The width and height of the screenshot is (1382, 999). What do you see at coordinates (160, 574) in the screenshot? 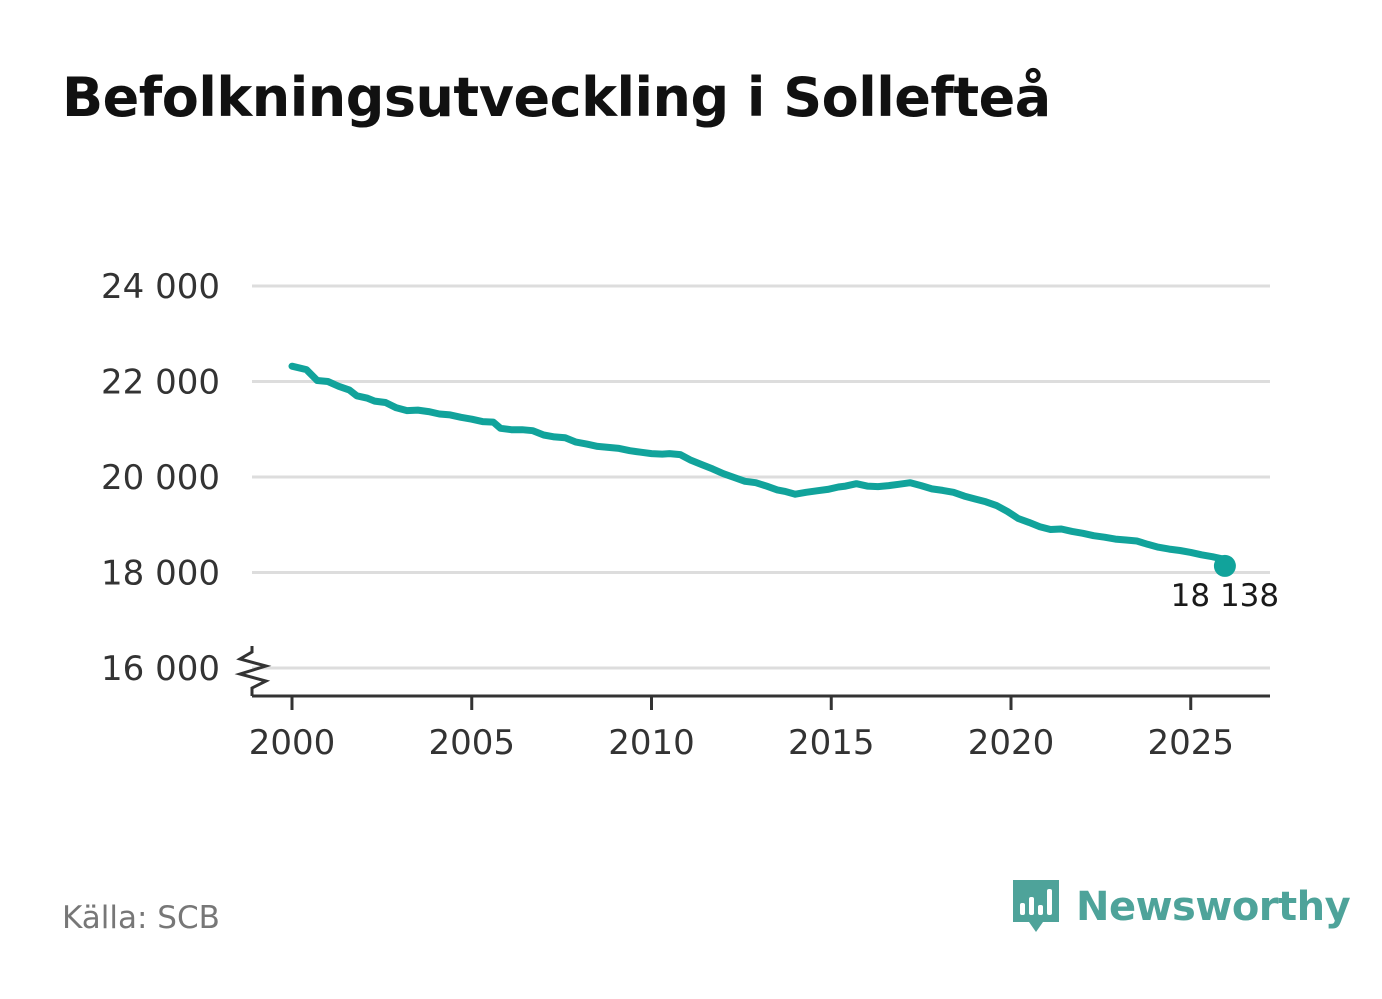
I see `y-tick-label: 18 000` at bounding box center [160, 574].